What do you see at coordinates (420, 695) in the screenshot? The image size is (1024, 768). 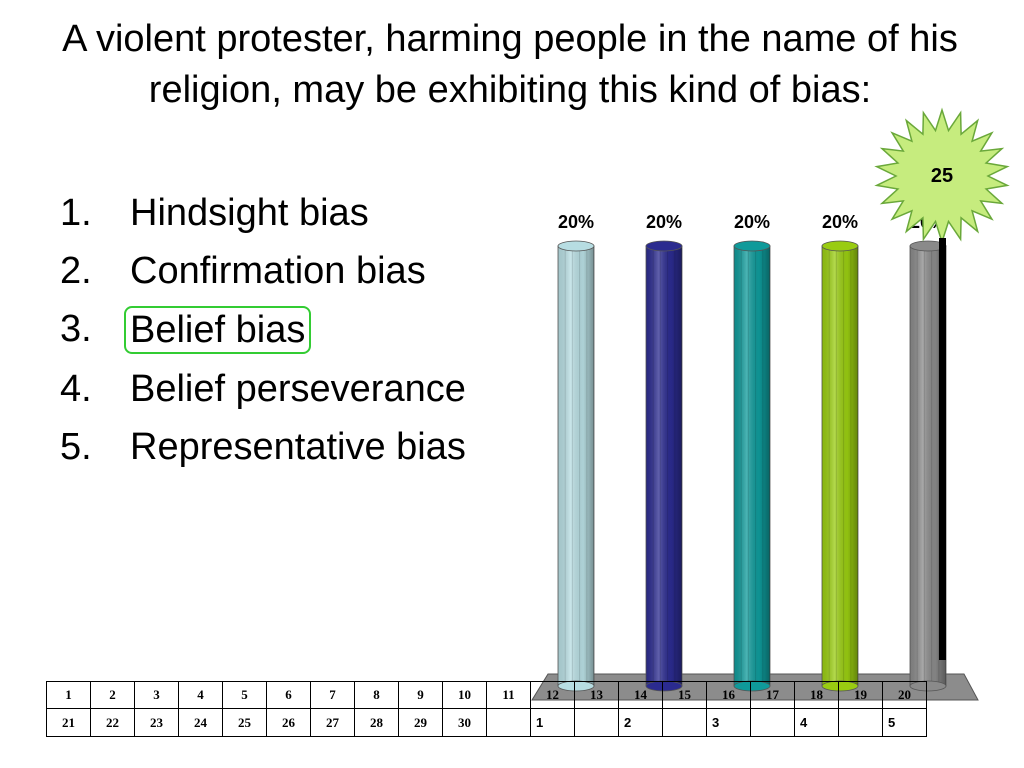 I see `response-grid-cell: 9` at bounding box center [420, 695].